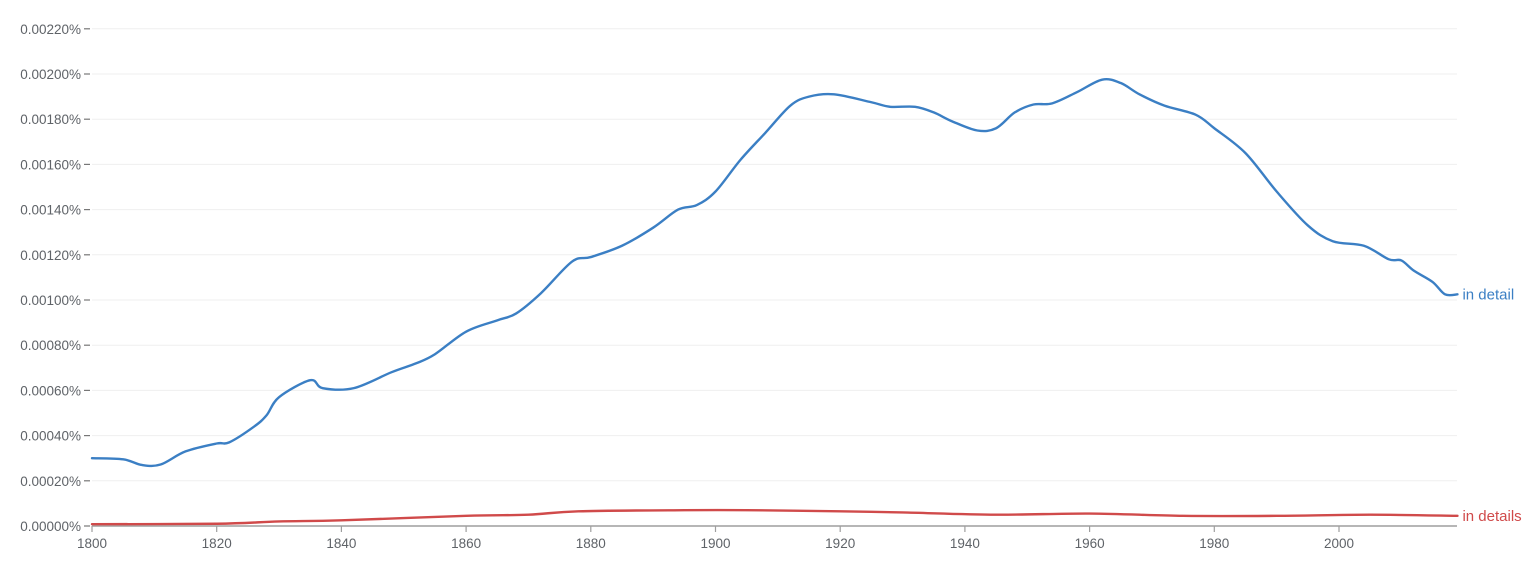  Describe the element at coordinates (341, 543) in the screenshot. I see `x-tick-label: 1840` at that location.